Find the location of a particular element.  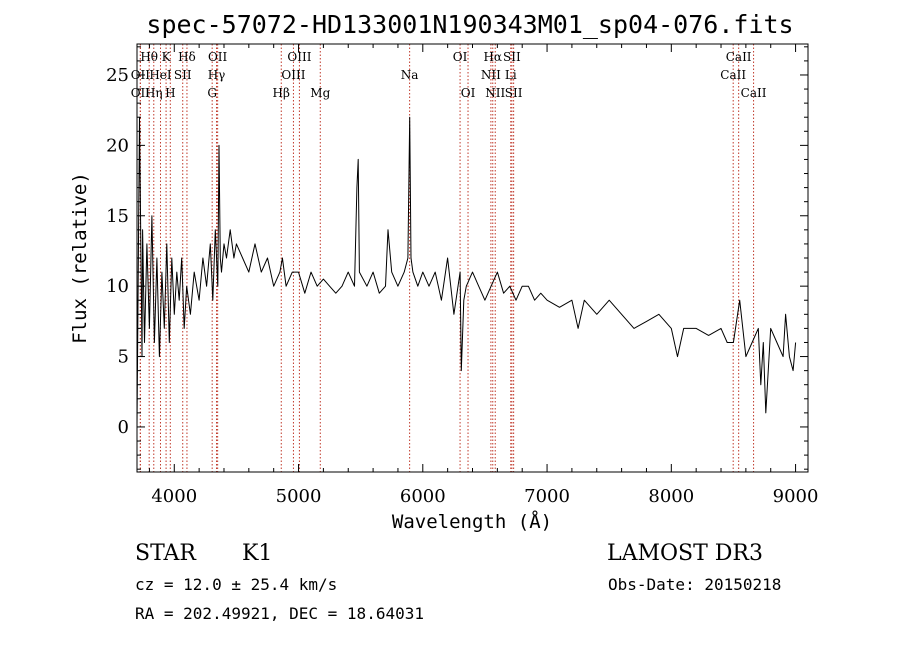

x-tick-label-4: 8000 is located at coordinates (671, 496).